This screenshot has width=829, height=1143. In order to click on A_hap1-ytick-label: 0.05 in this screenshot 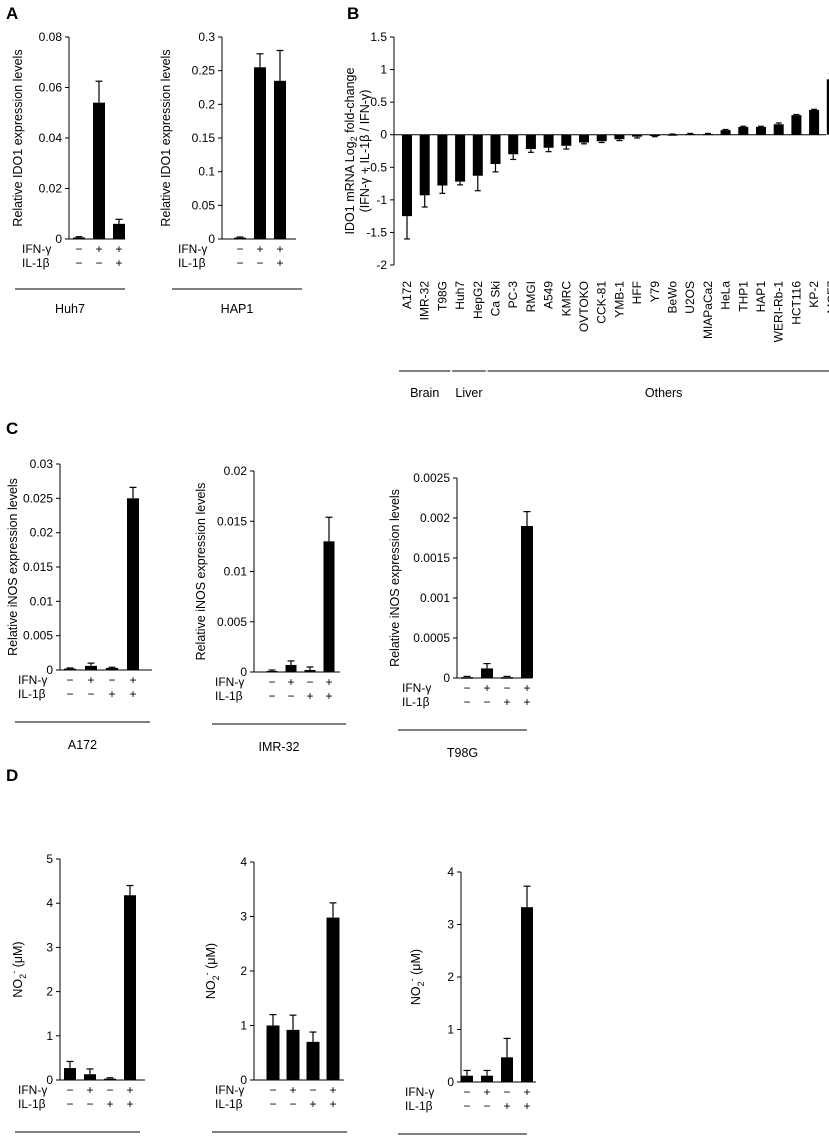, I will do `click(204, 205)`.